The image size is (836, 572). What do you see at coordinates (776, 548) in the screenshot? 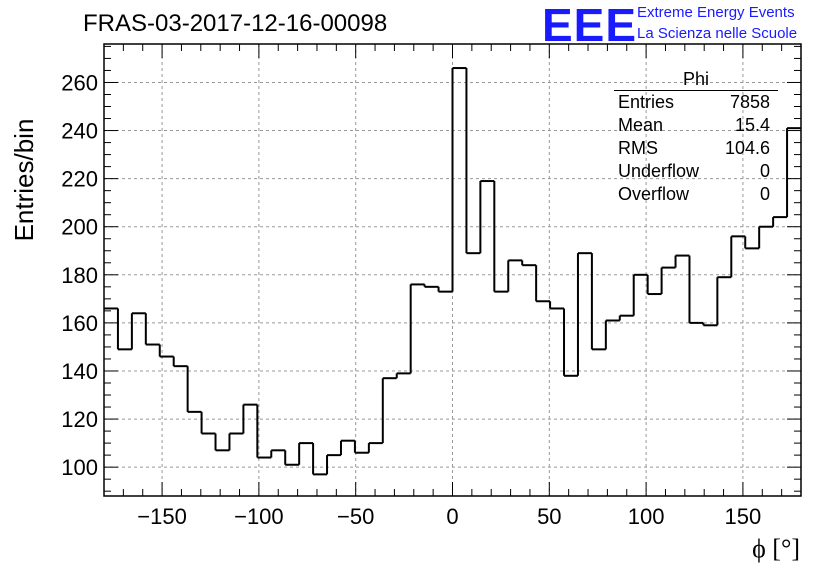
I see `x-axis-label: ϕ [°]` at bounding box center [776, 548].